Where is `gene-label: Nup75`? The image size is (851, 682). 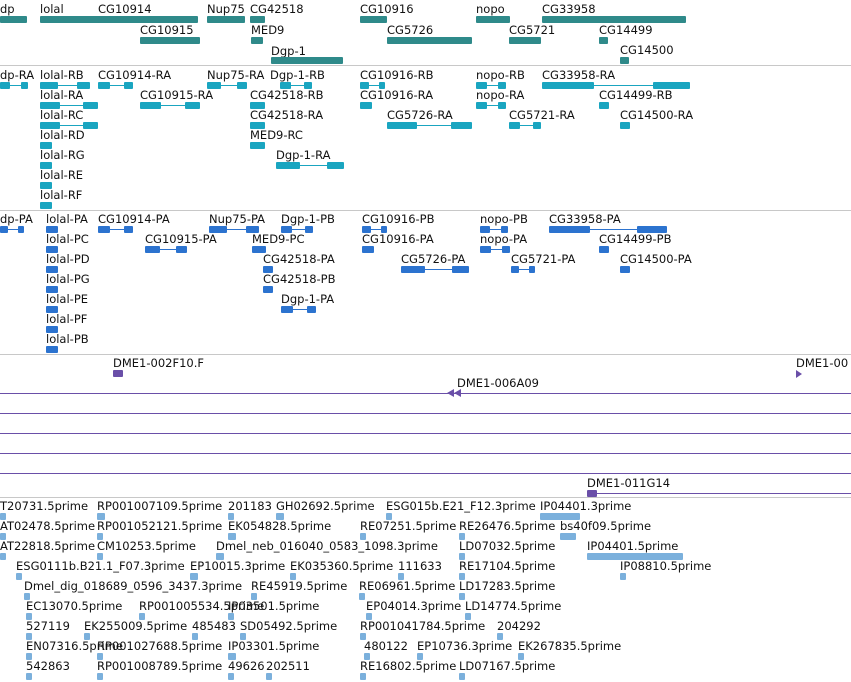
gene-label: Nup75 is located at coordinates (226, 9).